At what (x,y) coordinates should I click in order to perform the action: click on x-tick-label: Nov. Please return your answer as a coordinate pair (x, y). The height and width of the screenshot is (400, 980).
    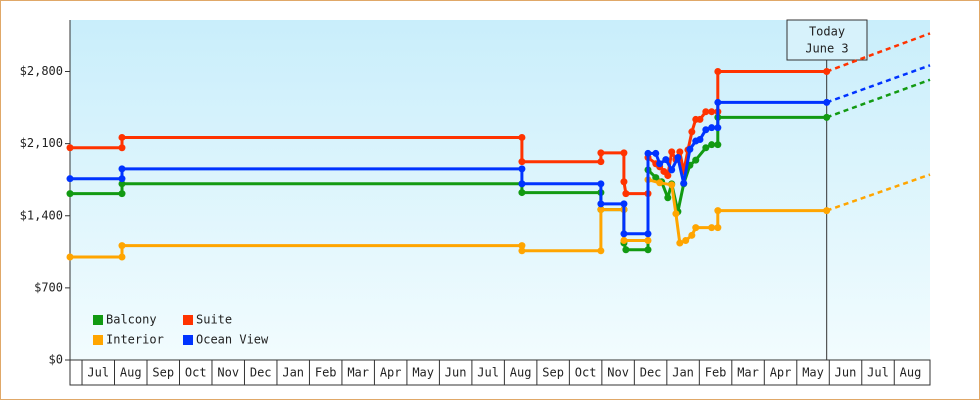
    Looking at the image, I should click on (228, 373).